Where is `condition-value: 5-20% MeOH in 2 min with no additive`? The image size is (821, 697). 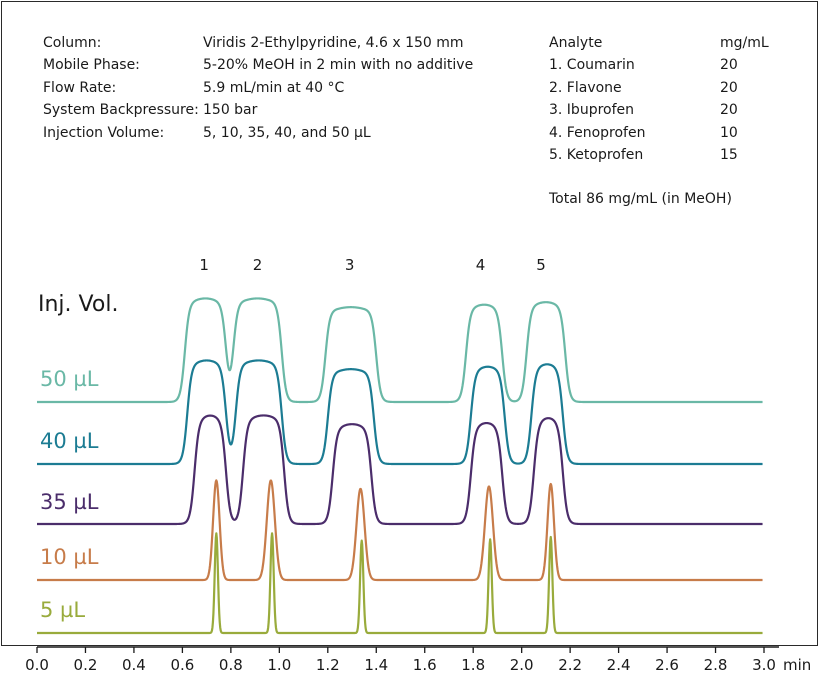
condition-value: 5-20% MeOH in 2 min with no additive is located at coordinates (338, 65).